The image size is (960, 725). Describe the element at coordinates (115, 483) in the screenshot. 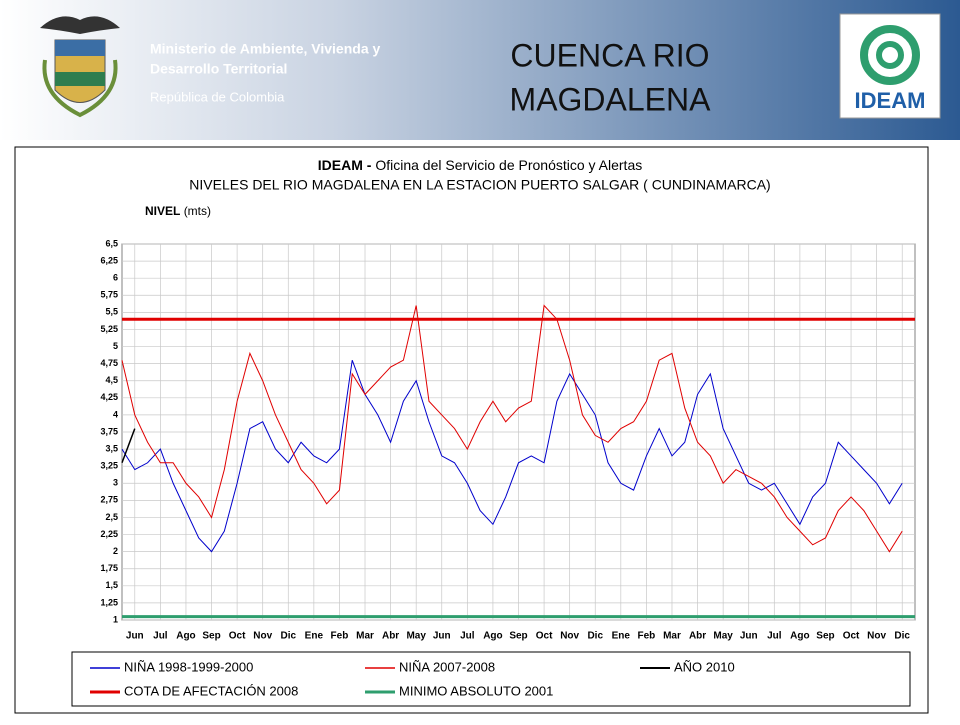

I see `y-tick-label: 3` at that location.